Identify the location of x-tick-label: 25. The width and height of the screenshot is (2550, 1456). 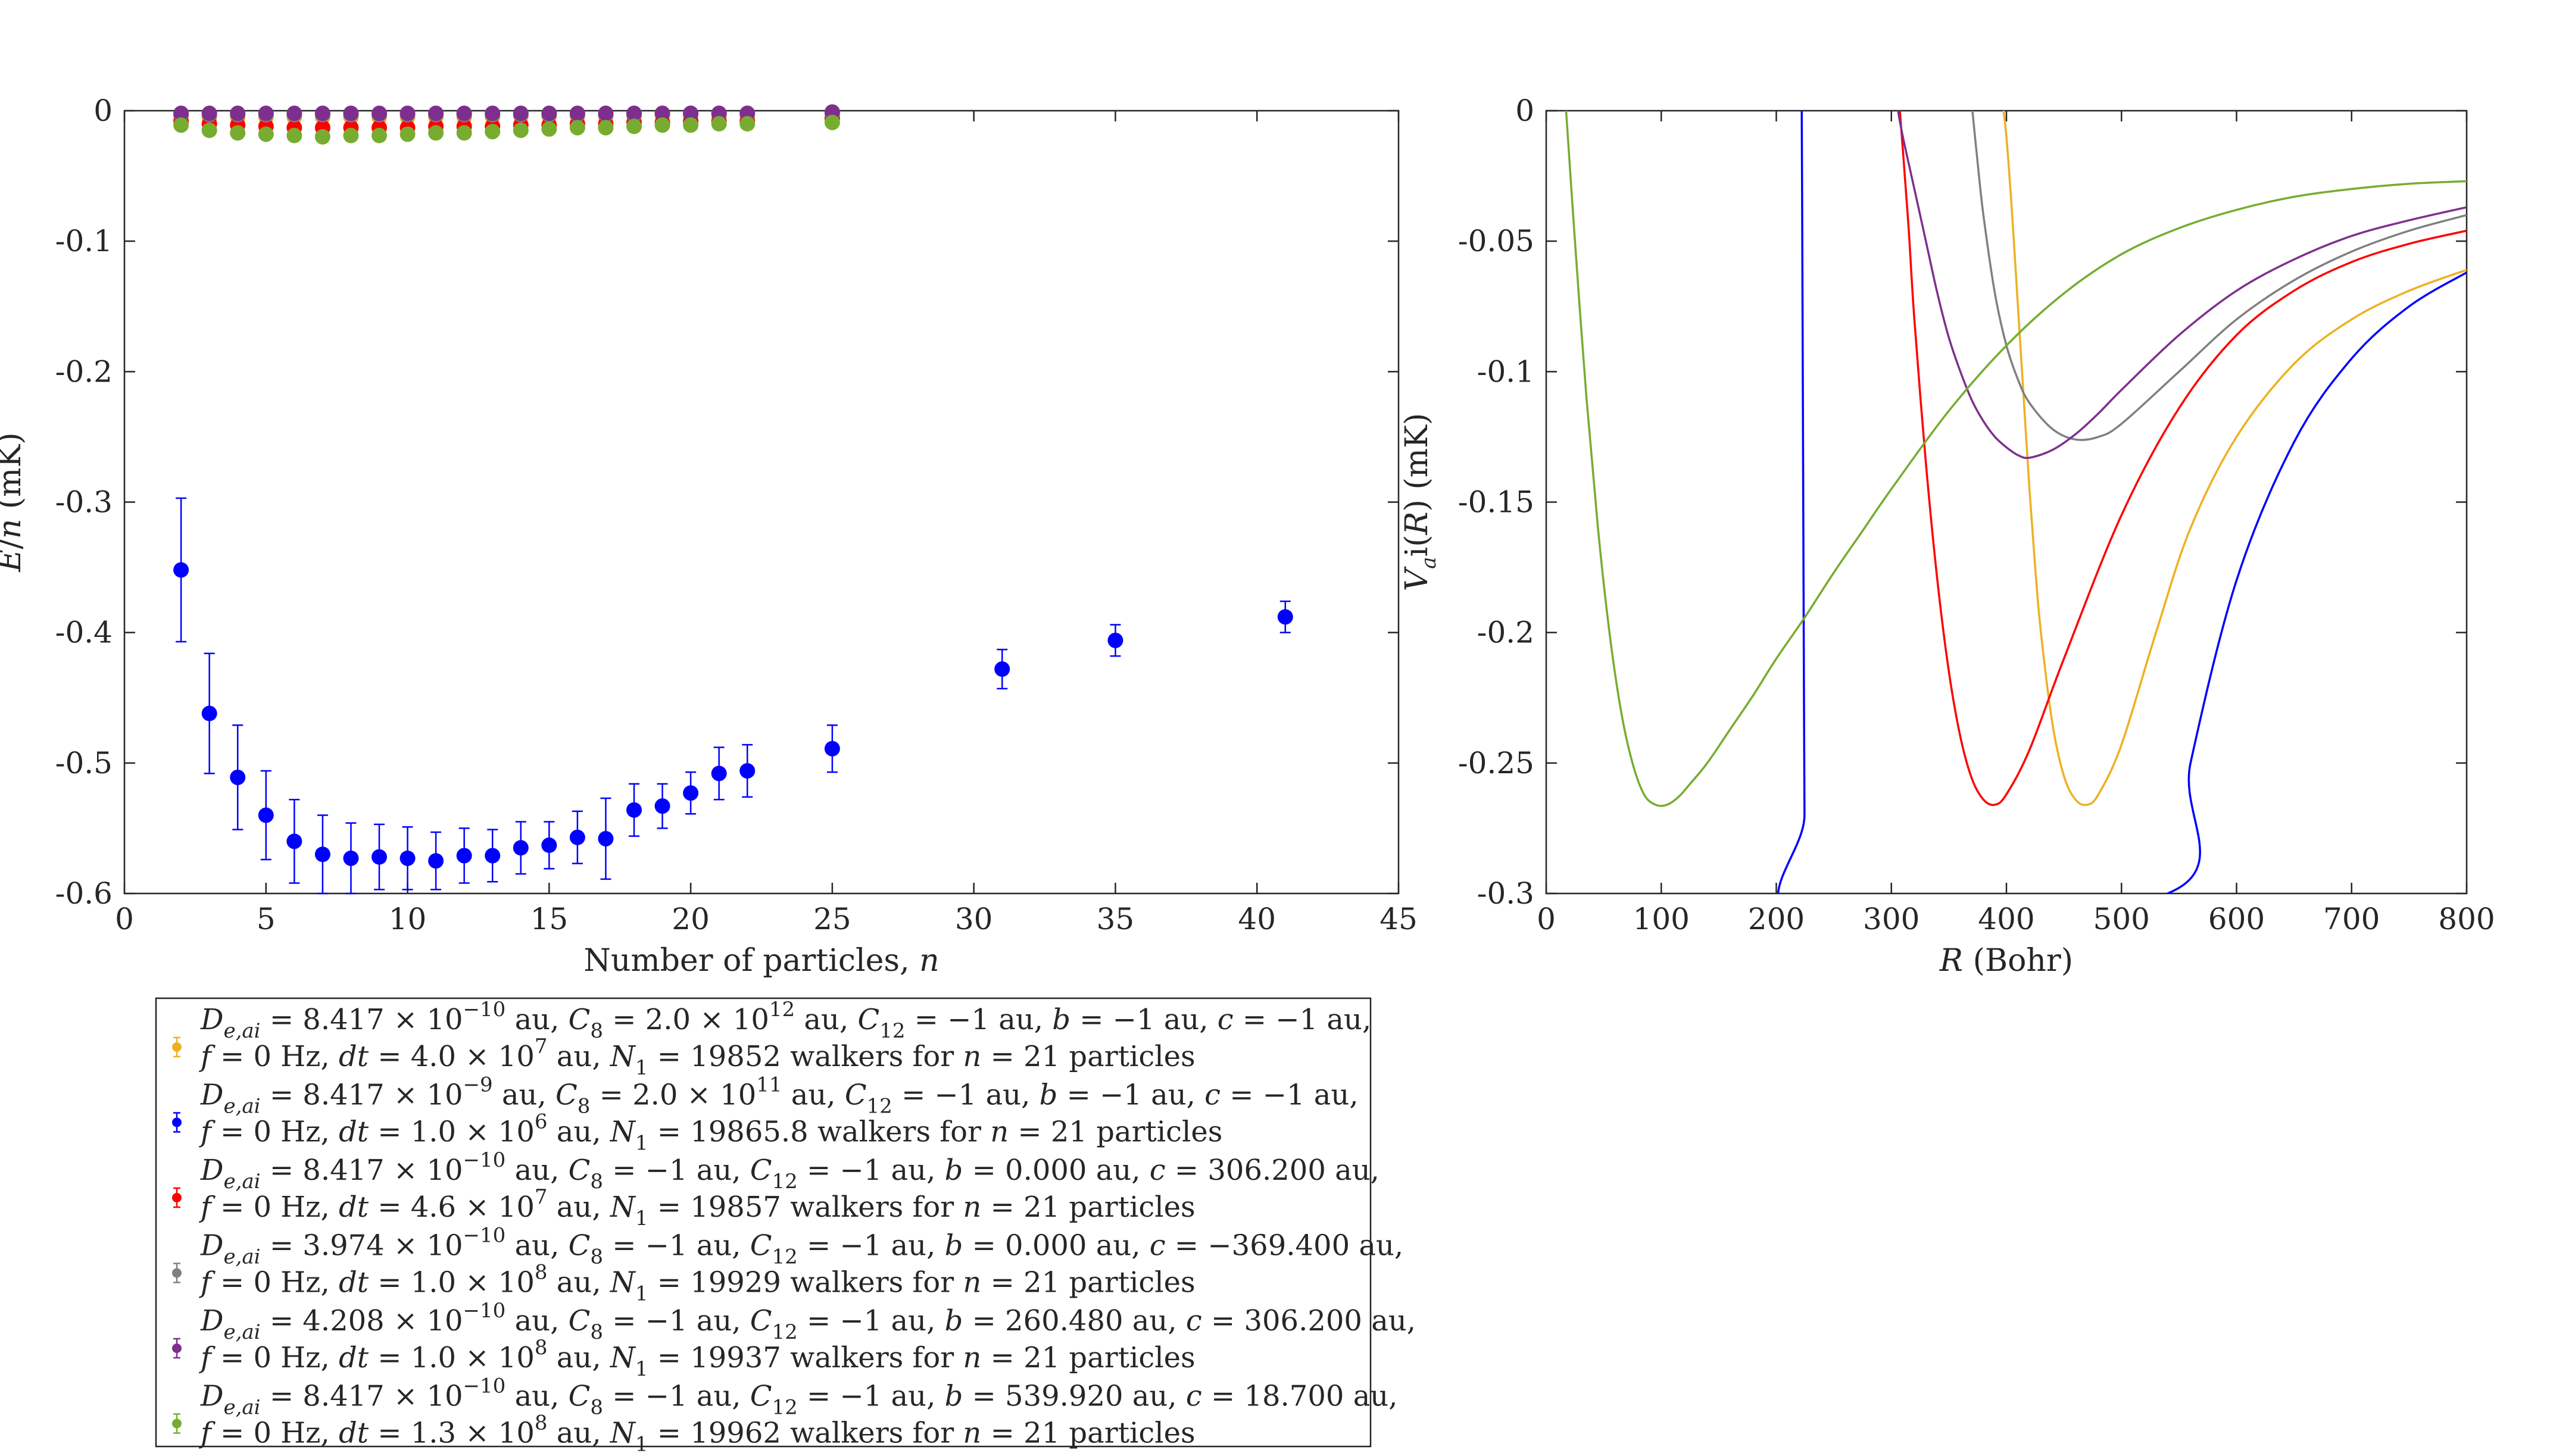
(832, 919).